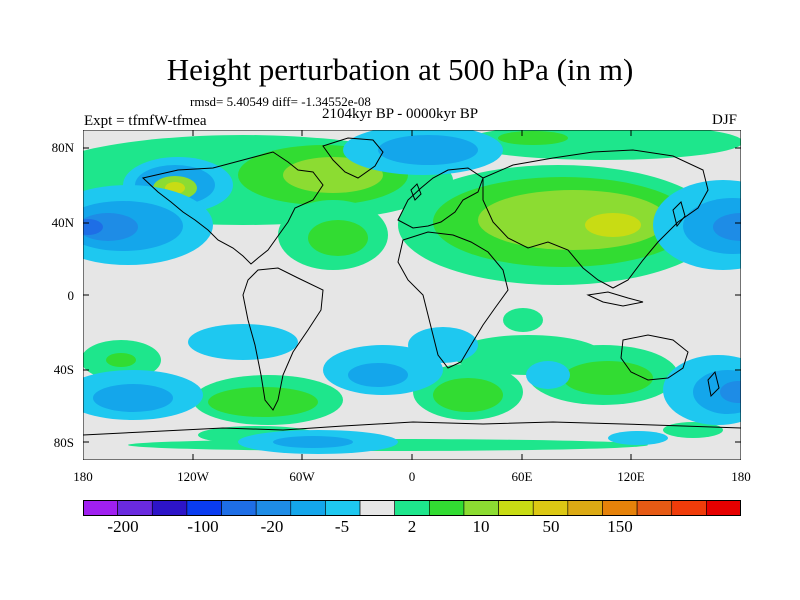  What do you see at coordinates (232, 208) in the screenshot?
I see `north-america-coast` at bounding box center [232, 208].